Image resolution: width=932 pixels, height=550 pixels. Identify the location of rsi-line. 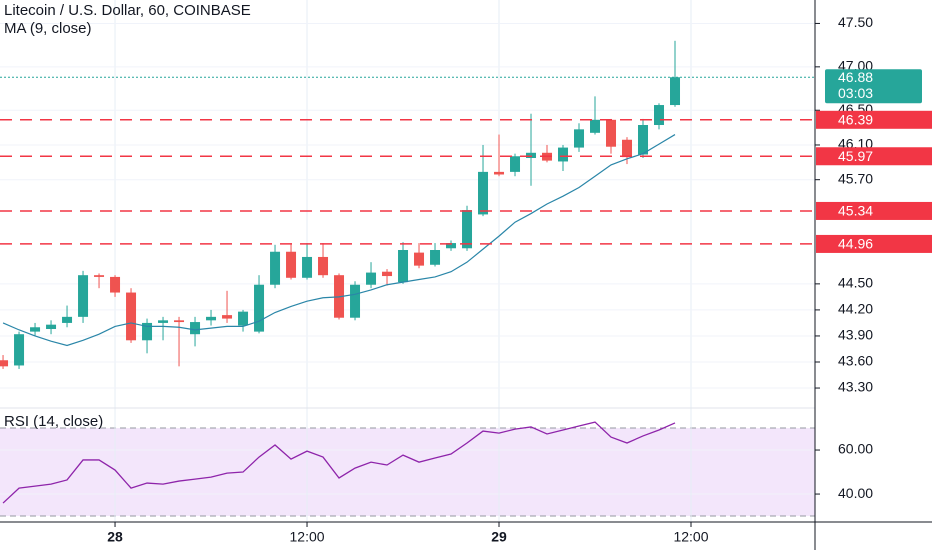
(339, 462).